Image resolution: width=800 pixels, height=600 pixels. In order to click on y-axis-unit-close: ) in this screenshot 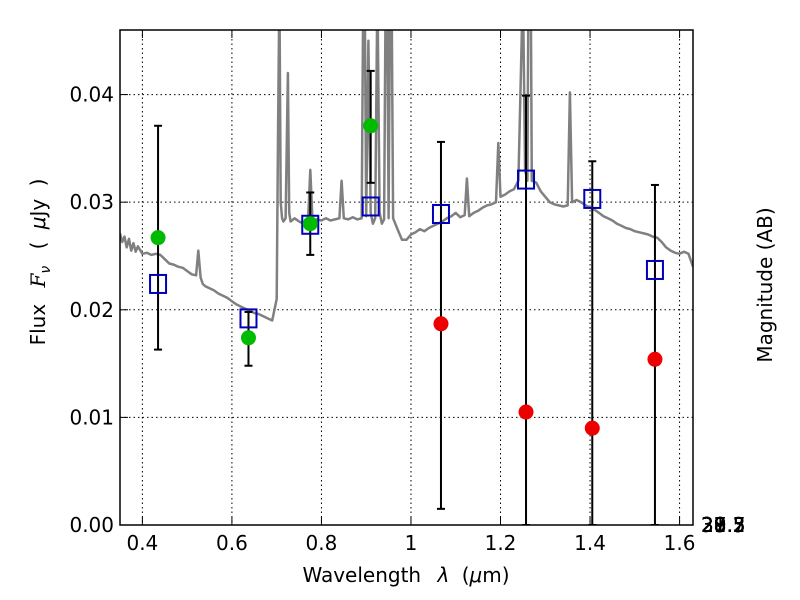, I will do `click(38, 183)`.